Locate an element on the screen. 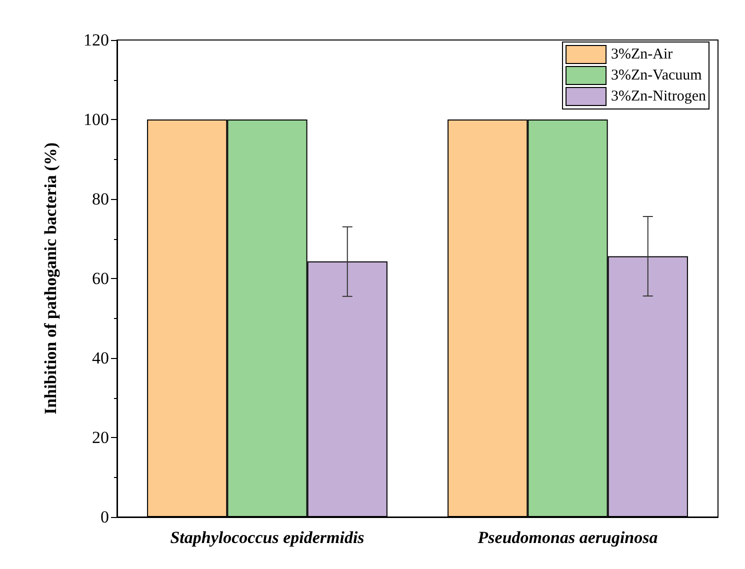 The image size is (745, 569). legend-label: 3%Zn-Vacuum is located at coordinates (656, 76).